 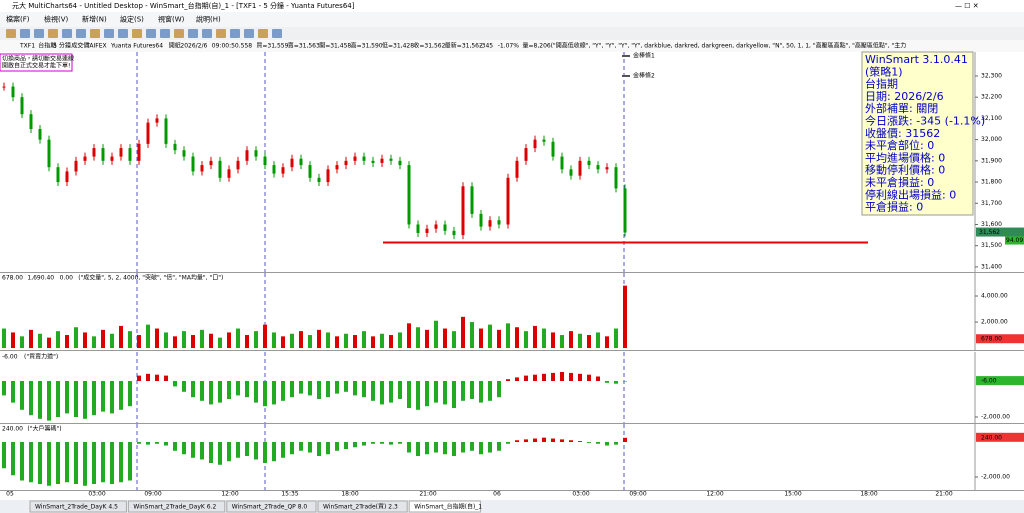 I want to click on menu-item: 檔案(F), so click(x=18, y=19).